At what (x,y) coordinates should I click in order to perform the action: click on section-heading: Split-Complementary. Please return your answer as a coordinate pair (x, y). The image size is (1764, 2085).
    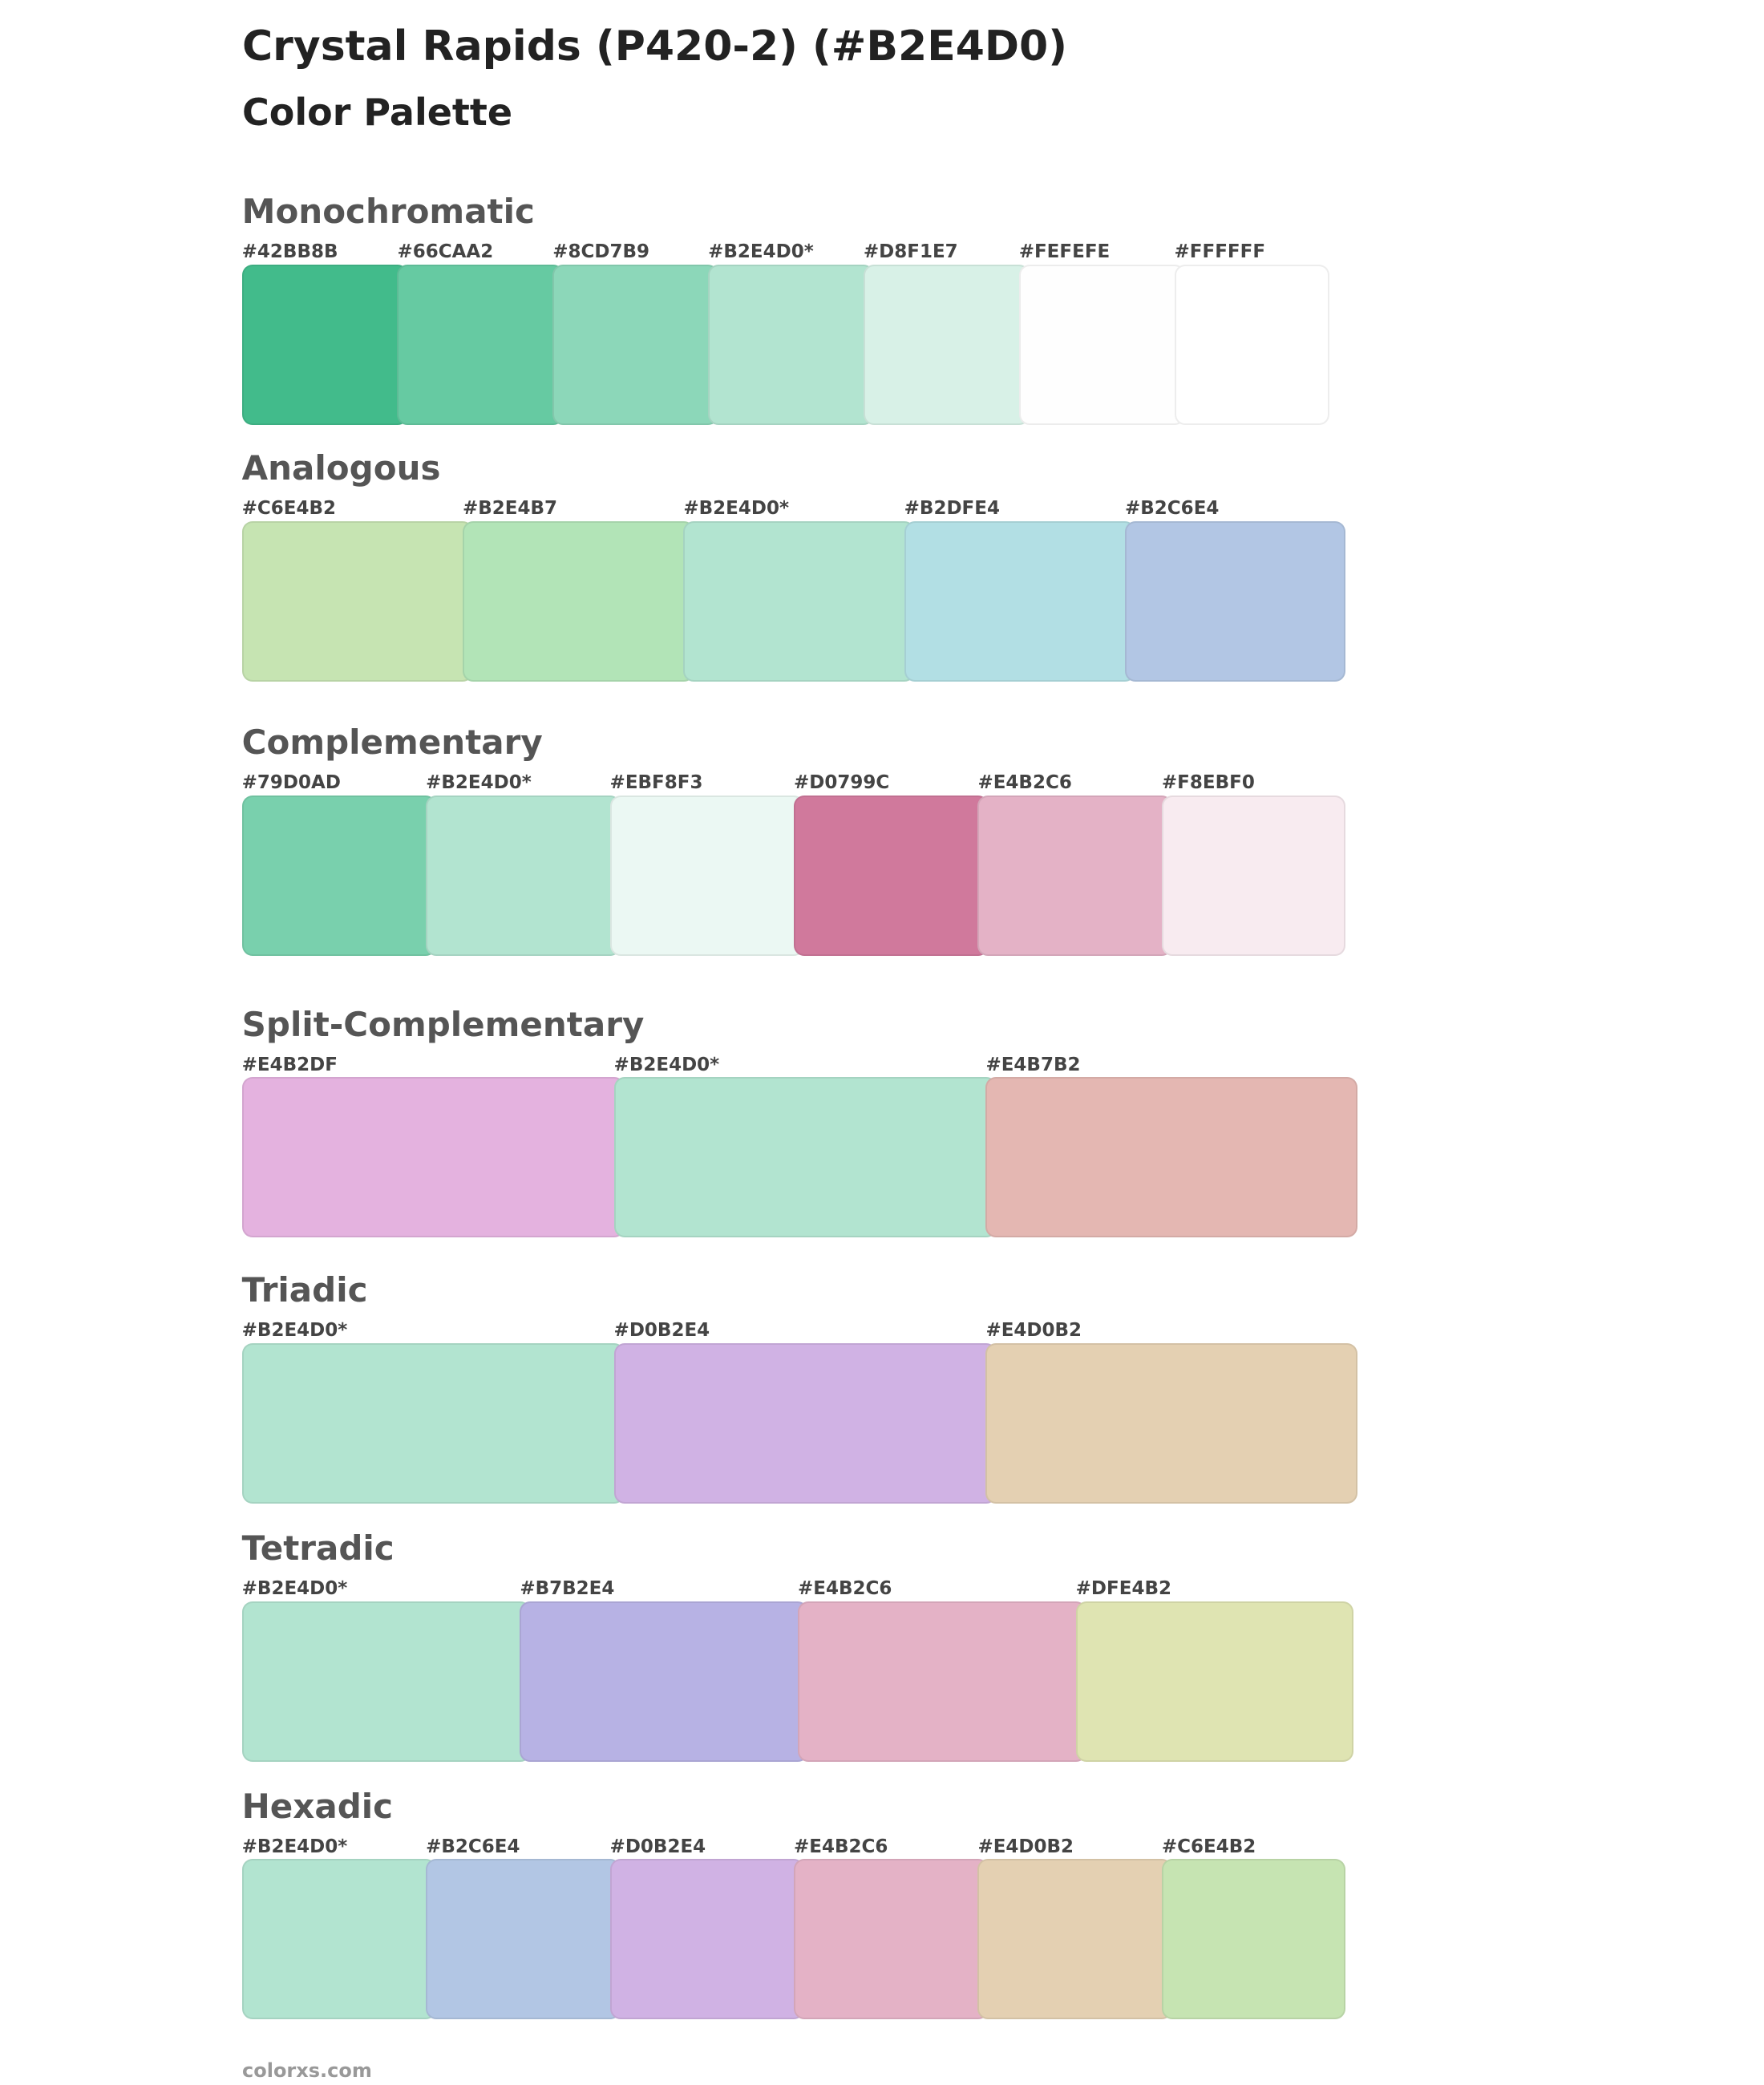
    Looking at the image, I should click on (443, 1024).